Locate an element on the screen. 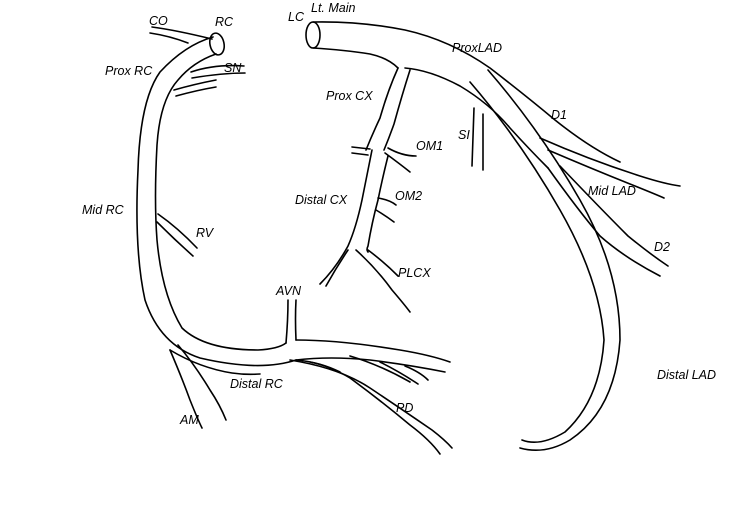 The height and width of the screenshot is (519, 731). om1-upper-wall is located at coordinates (402, 152).